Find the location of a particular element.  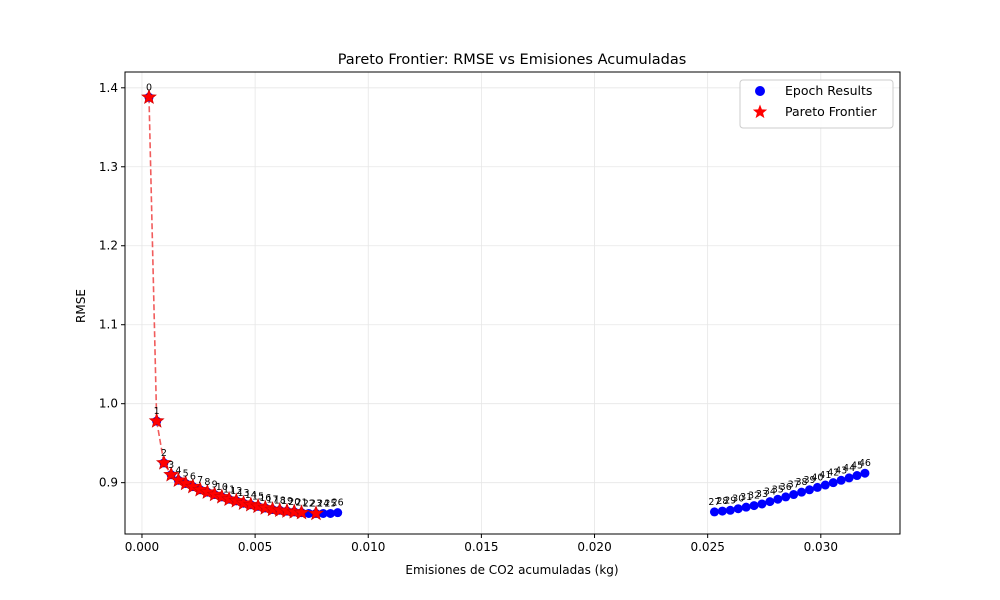

point-label: 45 is located at coordinates (857, 466).